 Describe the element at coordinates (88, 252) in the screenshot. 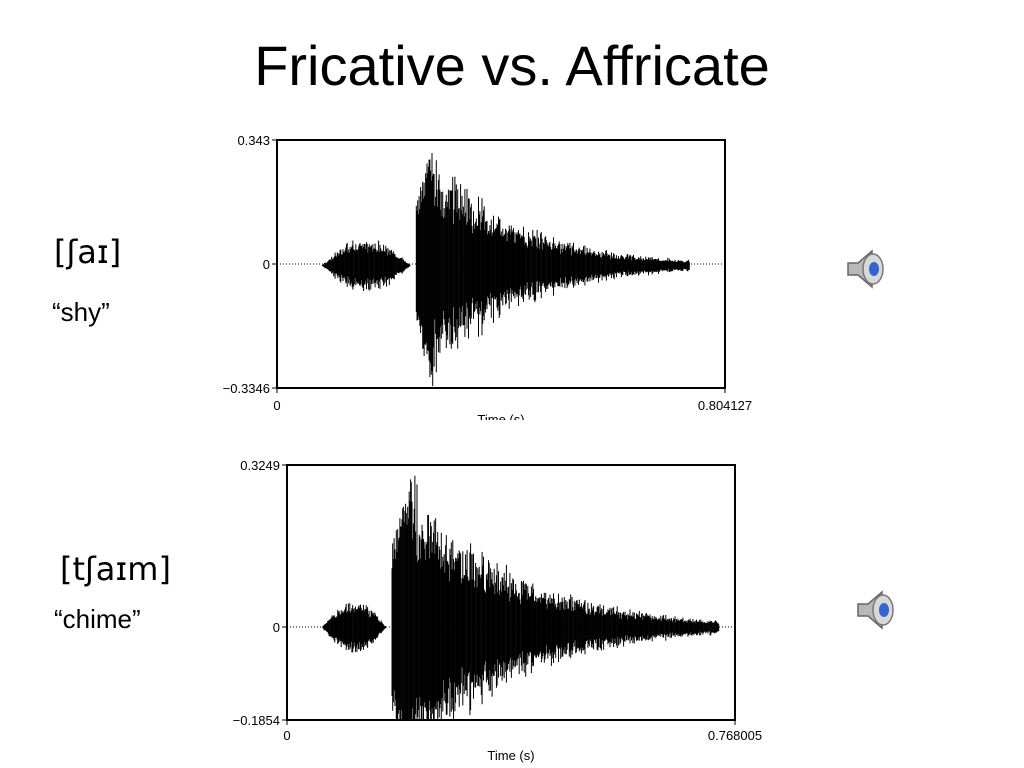

I see `ipa-transcription-shy: [ʃaɪ]` at that location.